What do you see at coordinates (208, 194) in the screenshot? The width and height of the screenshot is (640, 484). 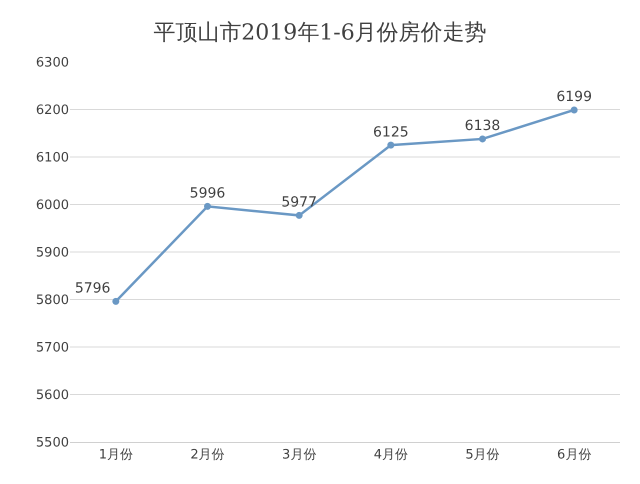 I see `data-label: 5996` at bounding box center [208, 194].